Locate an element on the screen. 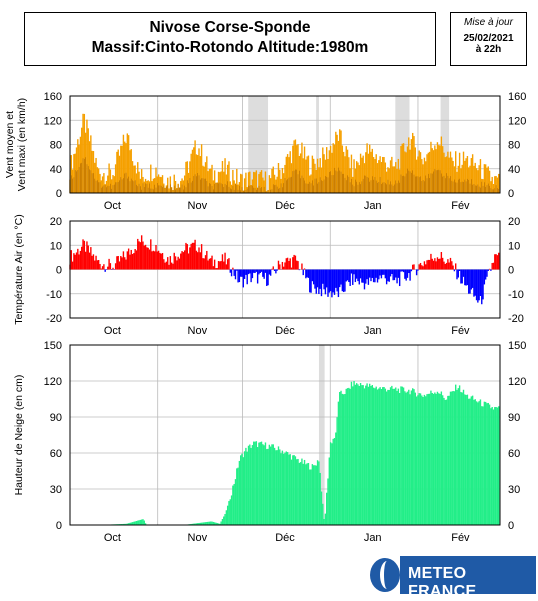 This screenshot has width=538, height=601. y-tick-label-right-2-2: 60 is located at coordinates (514, 454).